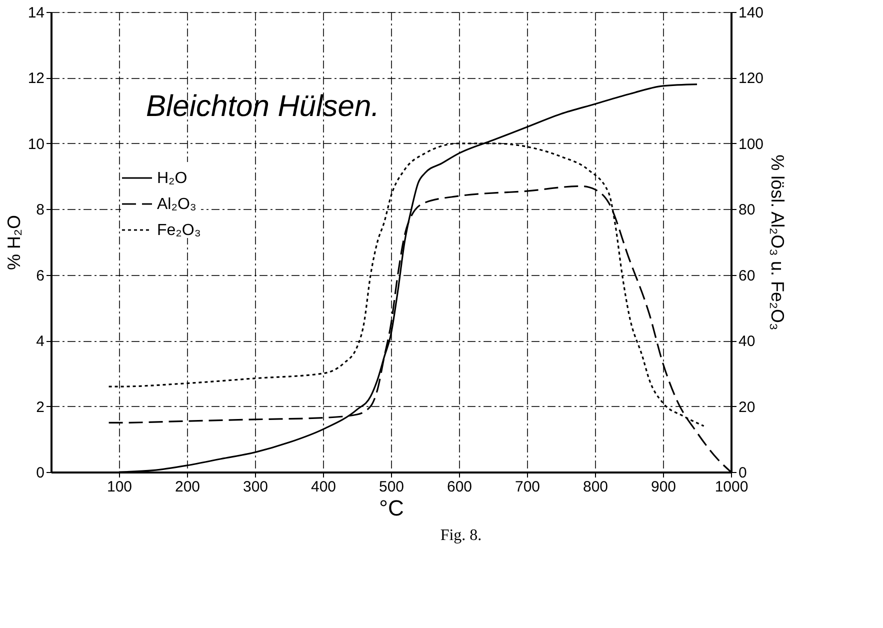 The width and height of the screenshot is (883, 628). What do you see at coordinates (40, 407) in the screenshot?
I see `y-tick-label: 2` at bounding box center [40, 407].